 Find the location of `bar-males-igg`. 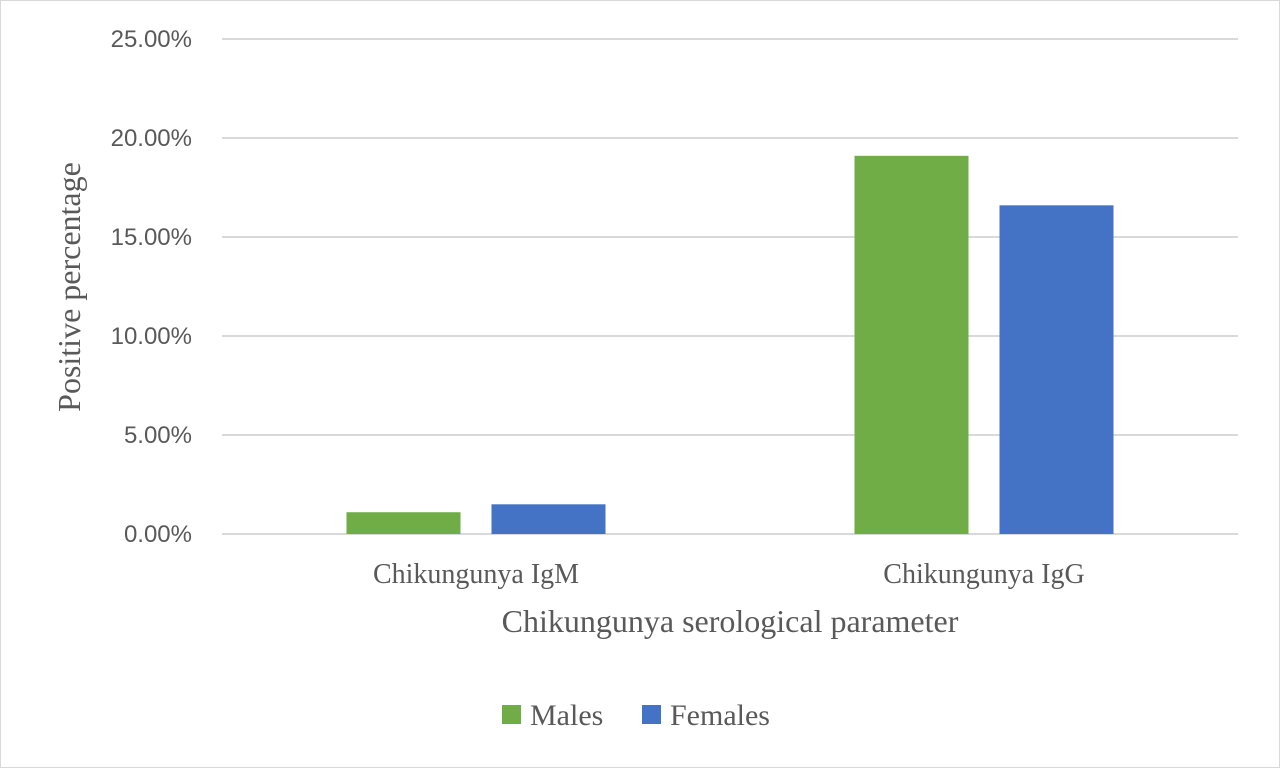

bar-males-igg is located at coordinates (911, 344).